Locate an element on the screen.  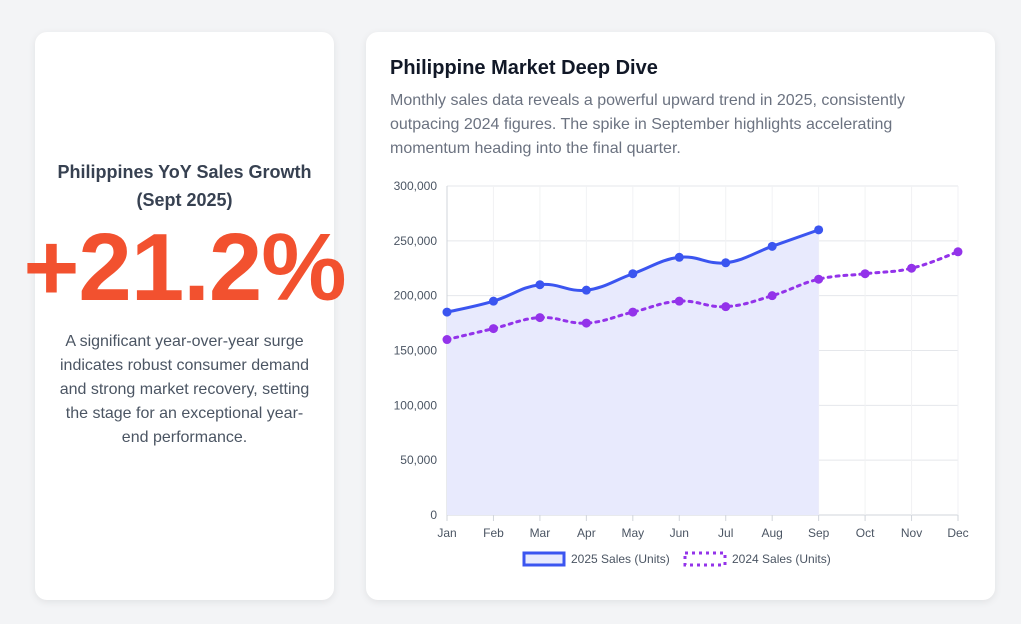
x-tick-label: Oct is located at coordinates (865, 533).